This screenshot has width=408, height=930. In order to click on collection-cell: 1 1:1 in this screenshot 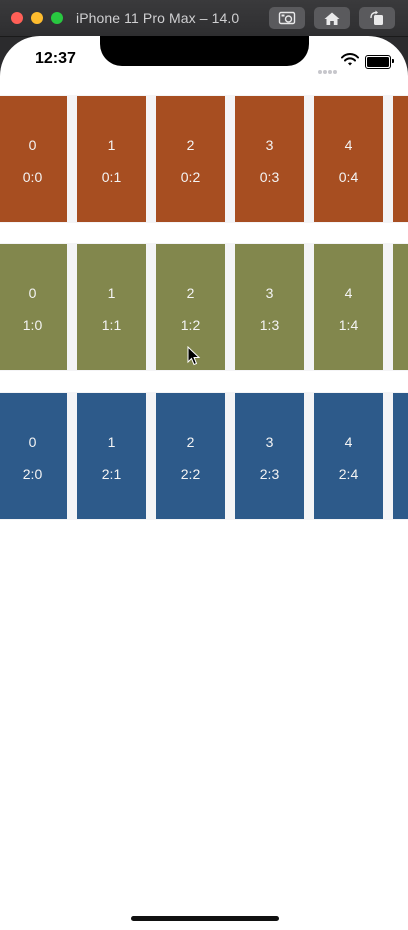, I will do `click(111, 307)`.